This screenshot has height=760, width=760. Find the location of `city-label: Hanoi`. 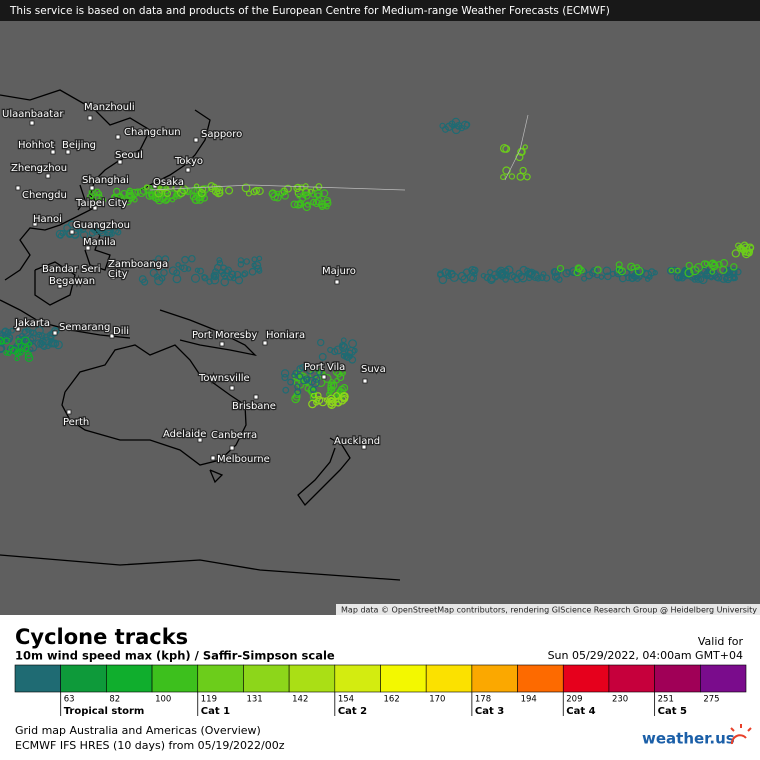

city-label: Hanoi is located at coordinates (47, 219).